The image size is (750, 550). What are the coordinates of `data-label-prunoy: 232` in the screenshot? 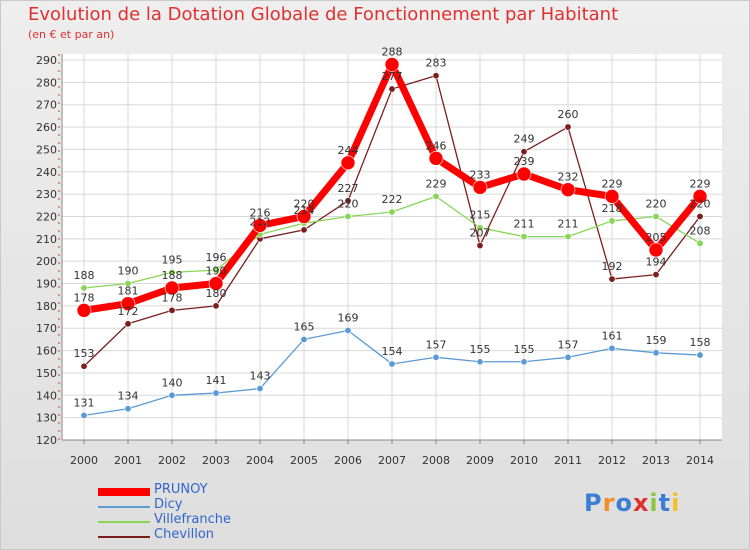 It's located at (568, 177).